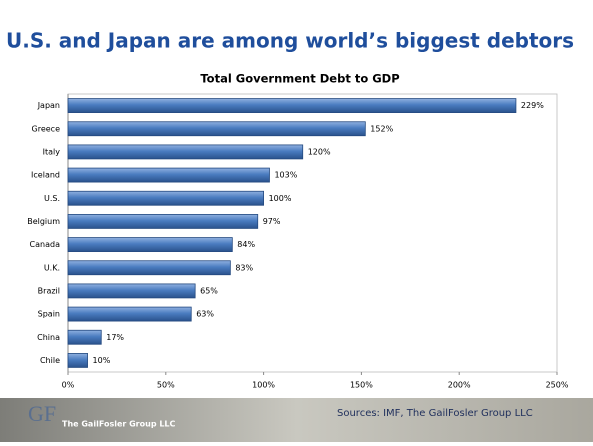  Describe the element at coordinates (46, 128) in the screenshot. I see `category-label: Greece` at that location.